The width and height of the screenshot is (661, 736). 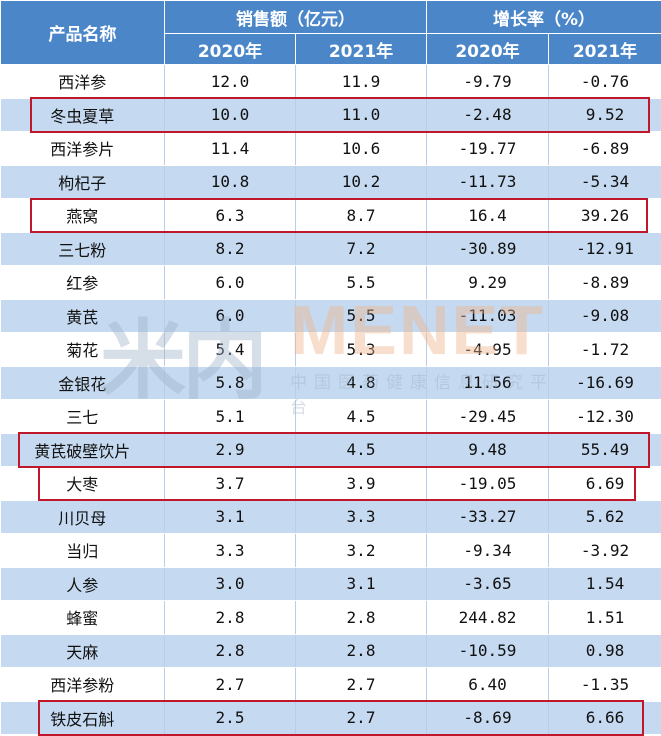 What do you see at coordinates (488, 618) in the screenshot?
I see `growth-2020-cell: 244.82` at bounding box center [488, 618].